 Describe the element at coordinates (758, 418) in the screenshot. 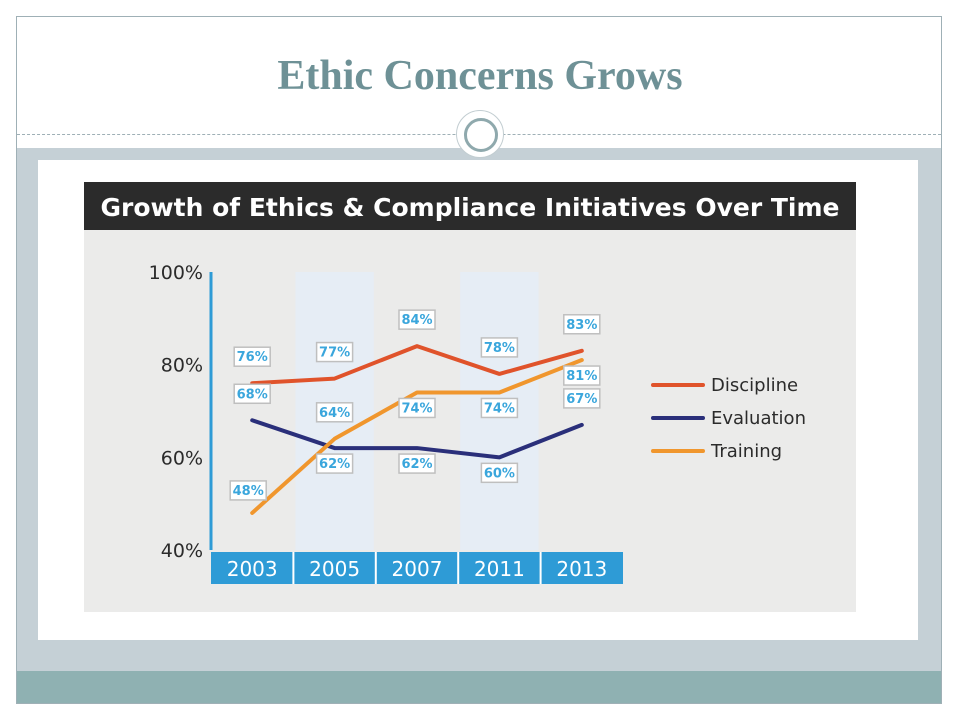

I see `legend-label-evaluation: Evaluation` at that location.